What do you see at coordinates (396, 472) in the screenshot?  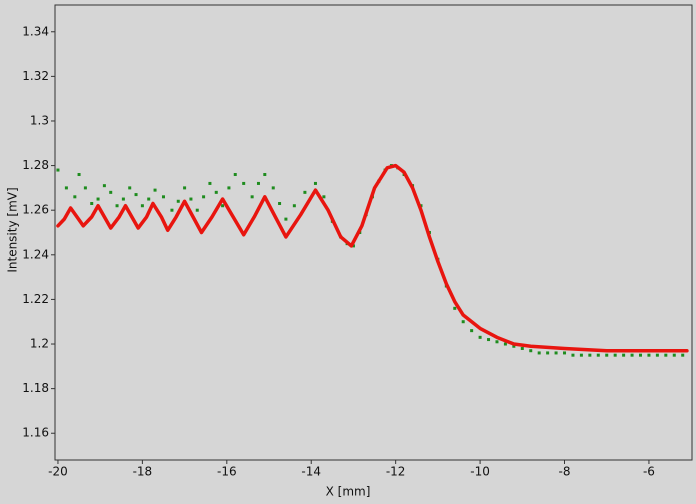 I see `x-tick-label: -12` at bounding box center [396, 472].